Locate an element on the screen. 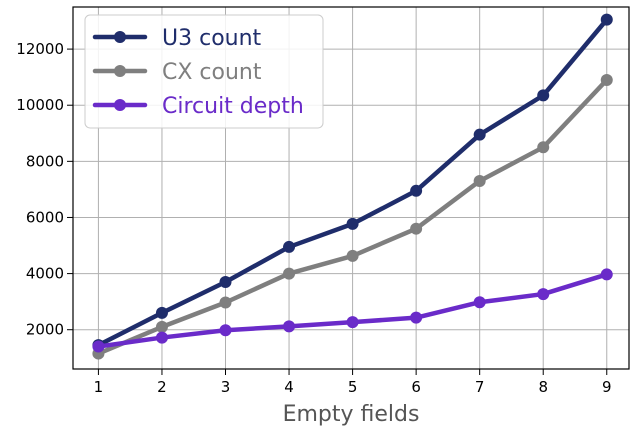 This screenshot has height=426, width=631. x-tick-label: 6 is located at coordinates (416, 387).